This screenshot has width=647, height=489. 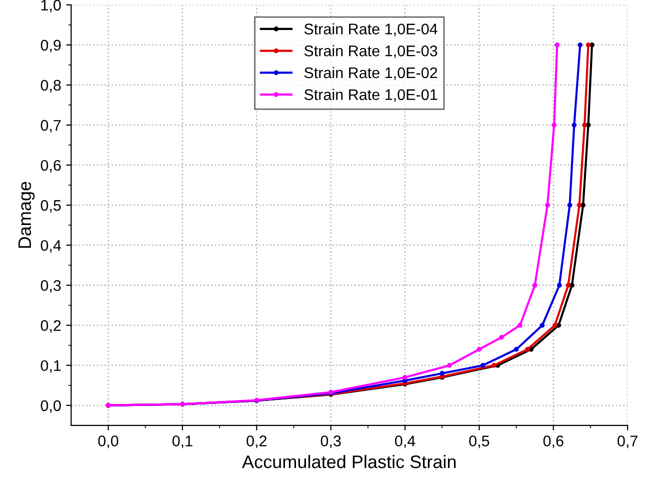 What do you see at coordinates (50, 366) in the screenshot?
I see `y-tick-label: 0,1` at bounding box center [50, 366].